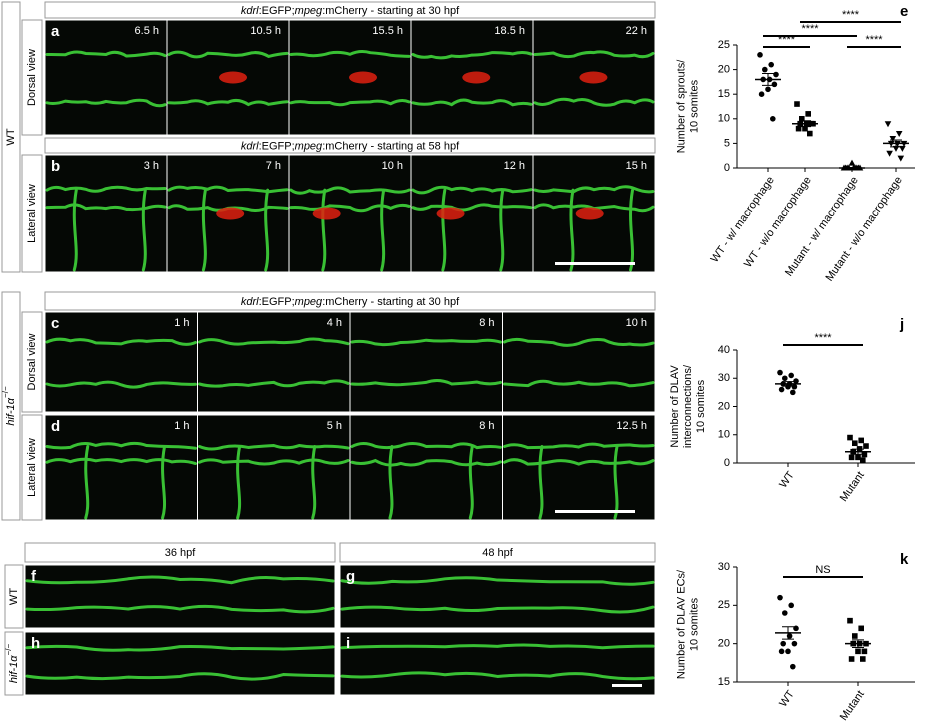 The image size is (926, 724). Describe the element at coordinates (391, 302) in the screenshot. I see `header-part: :mCherry - starting at 30 hpf` at that location.